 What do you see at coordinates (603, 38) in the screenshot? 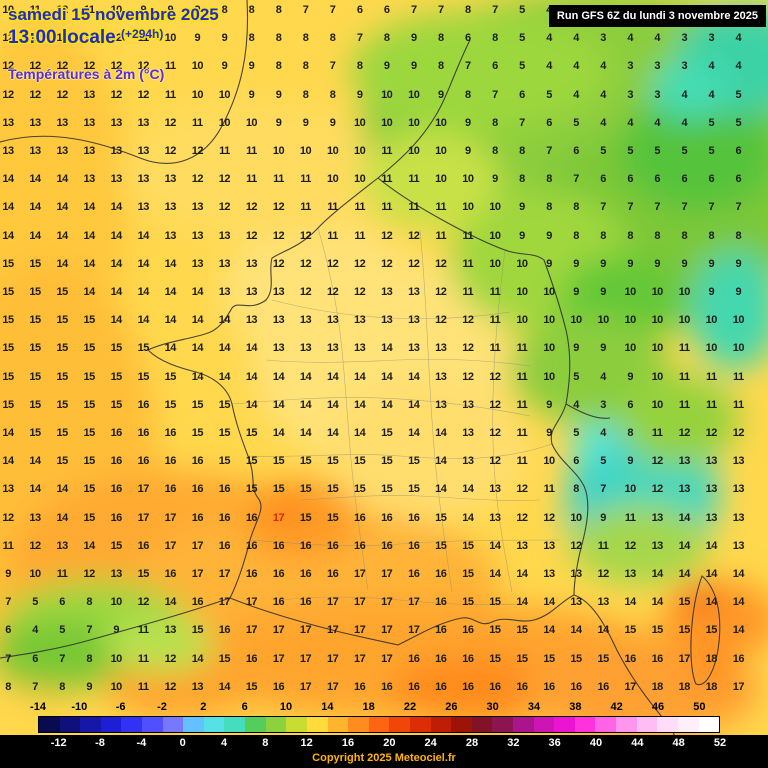
I see `grid-temperature-value: 3` at bounding box center [603, 38].